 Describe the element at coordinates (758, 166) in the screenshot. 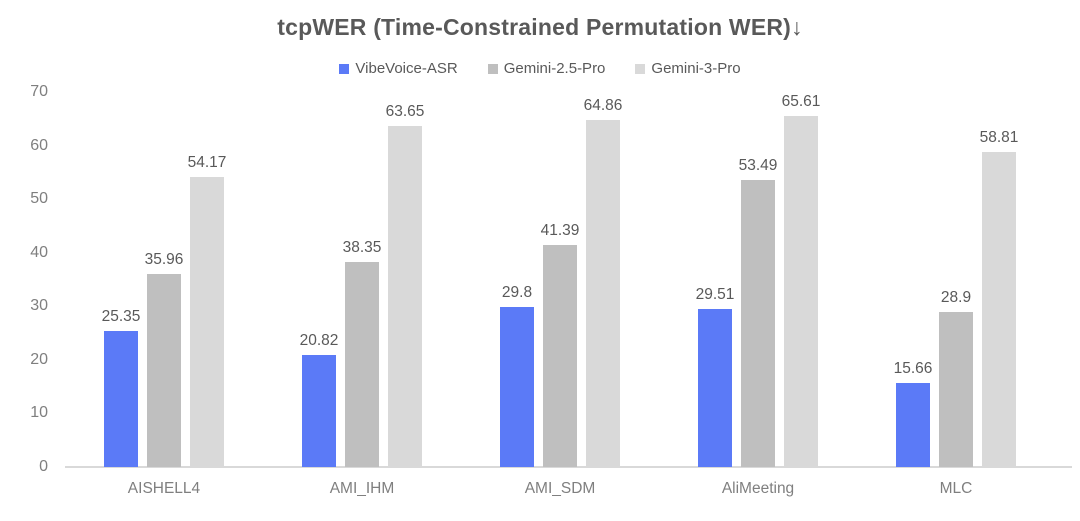

I see `bar-value-label: 53.49` at that location.